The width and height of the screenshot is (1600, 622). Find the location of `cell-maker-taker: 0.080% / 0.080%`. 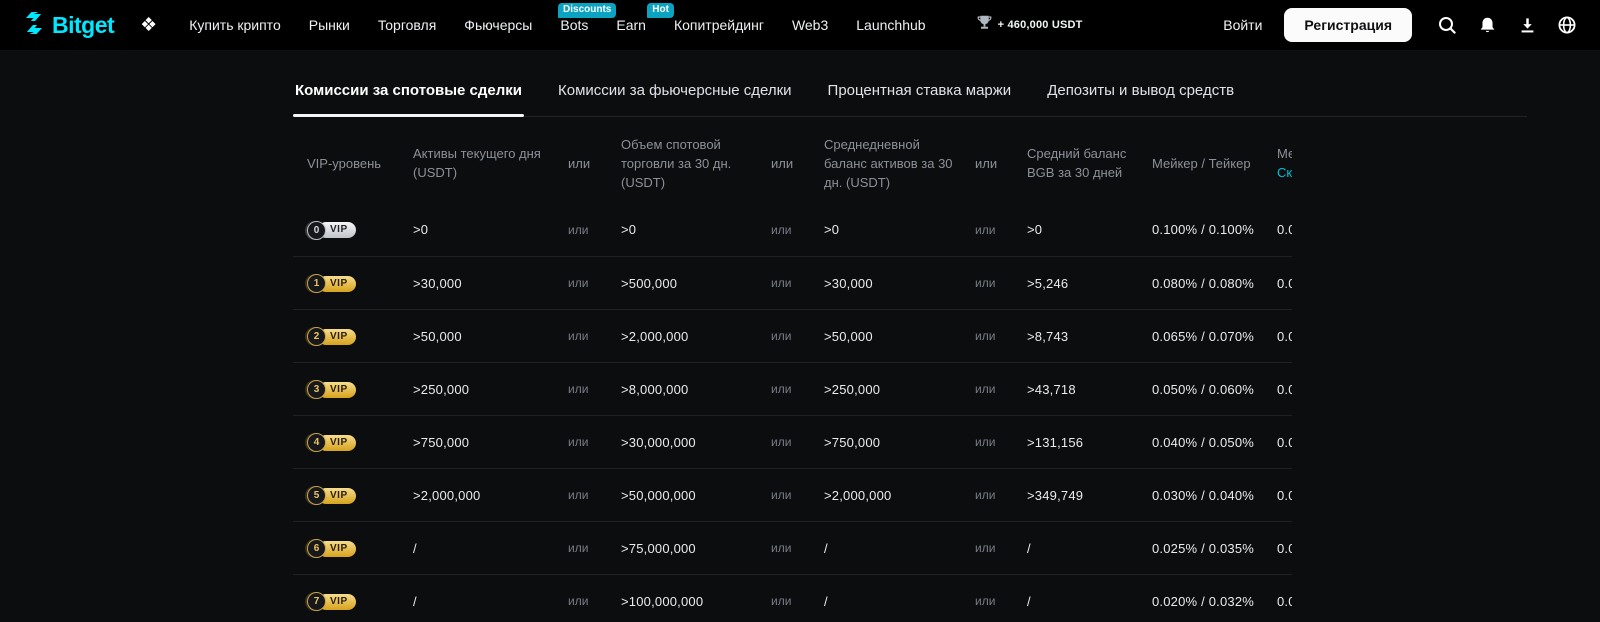

cell-maker-taker: 0.080% / 0.080% is located at coordinates (1203, 283).